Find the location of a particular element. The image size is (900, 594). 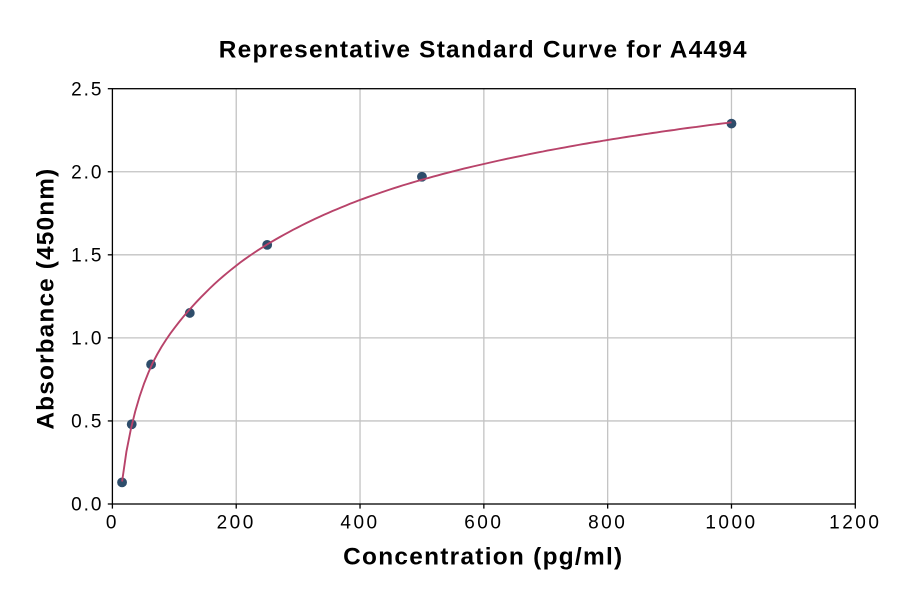

svg-text: 1.5 is located at coordinates (87, 255).